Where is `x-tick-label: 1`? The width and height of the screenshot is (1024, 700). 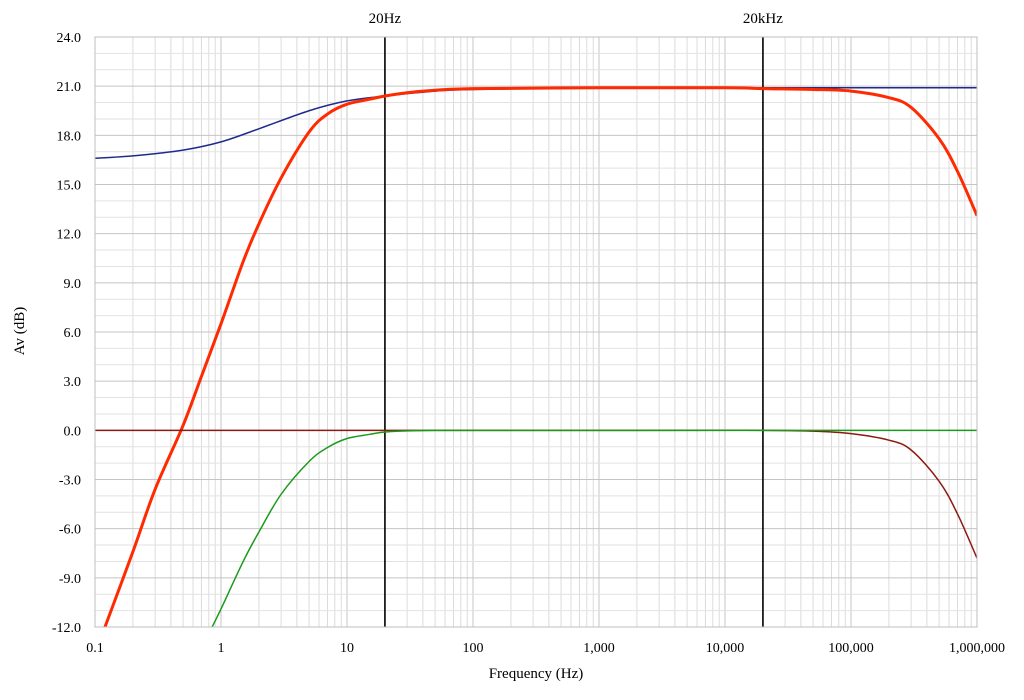
x-tick-label: 1 is located at coordinates (221, 648).